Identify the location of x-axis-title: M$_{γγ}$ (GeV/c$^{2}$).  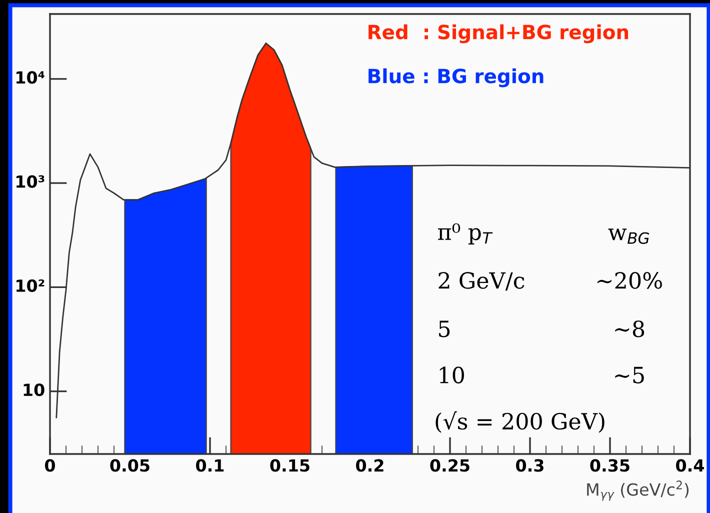
(638, 490).